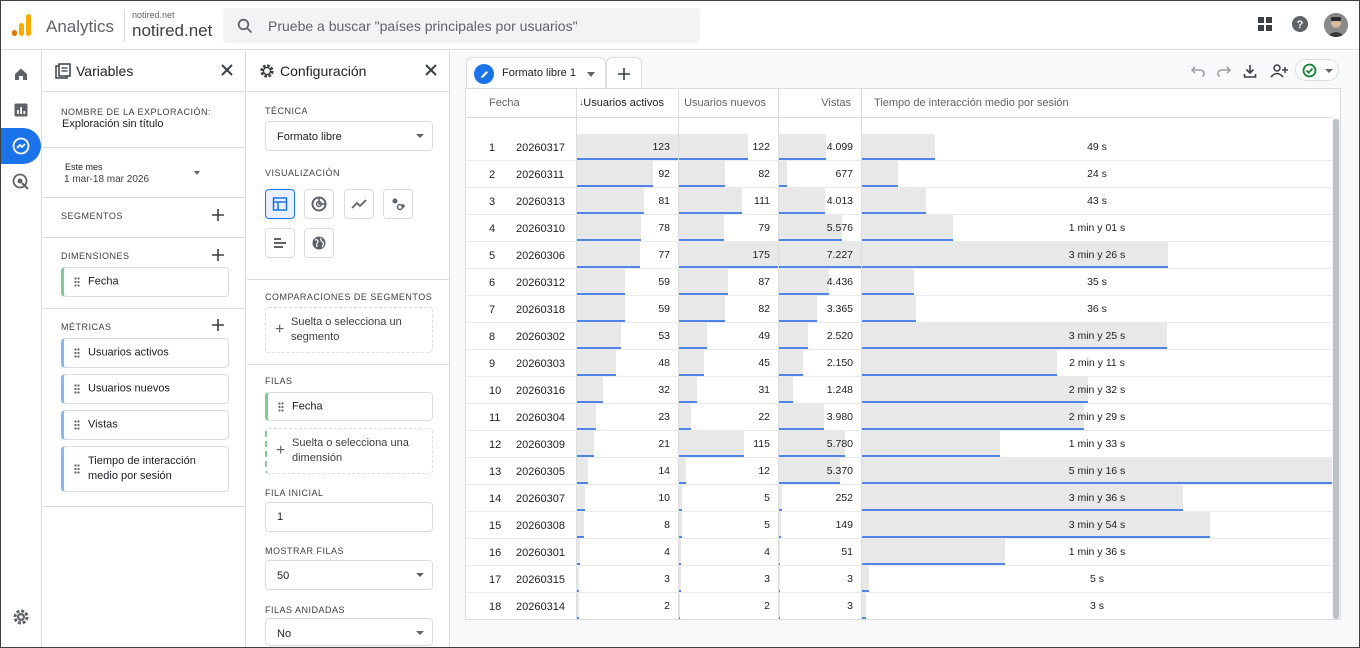  Describe the element at coordinates (145, 425) in the screenshot. I see `metric-chip: Vistas` at that location.